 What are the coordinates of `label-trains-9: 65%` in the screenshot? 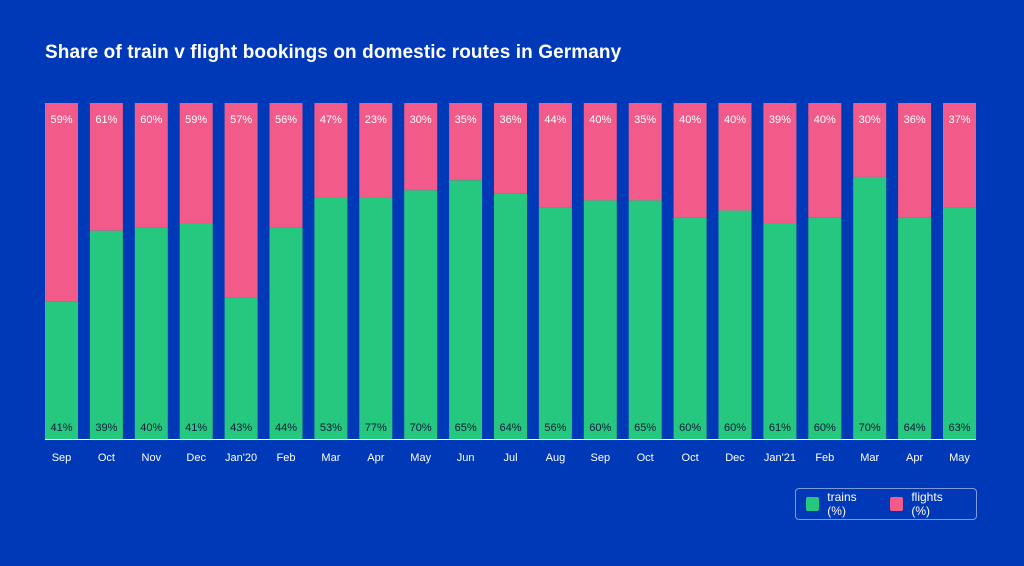 It's located at (466, 428).